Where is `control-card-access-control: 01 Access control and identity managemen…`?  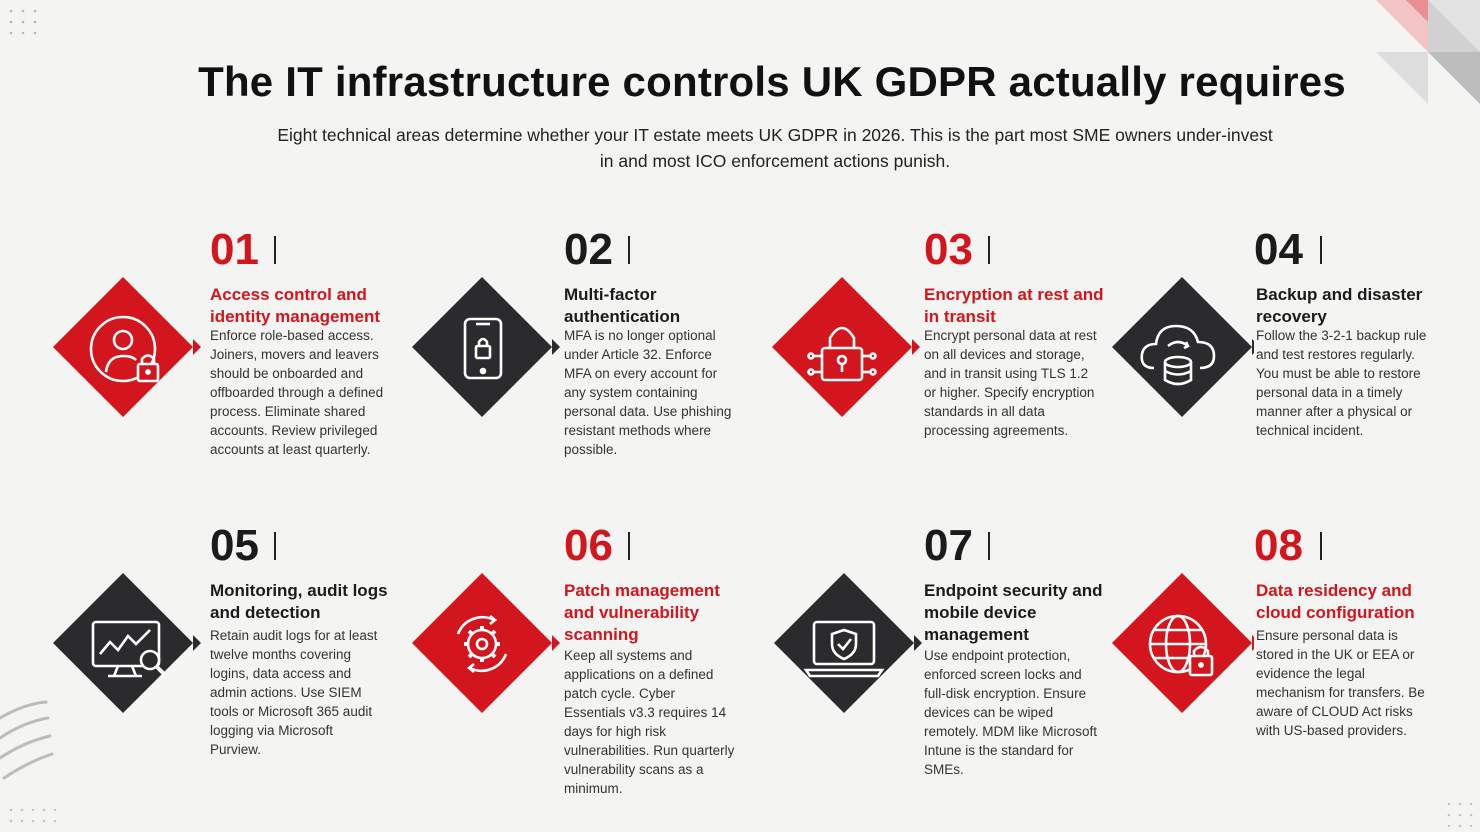 control-card-access-control: 01 Access control and identity managemen… is located at coordinates (218, 373).